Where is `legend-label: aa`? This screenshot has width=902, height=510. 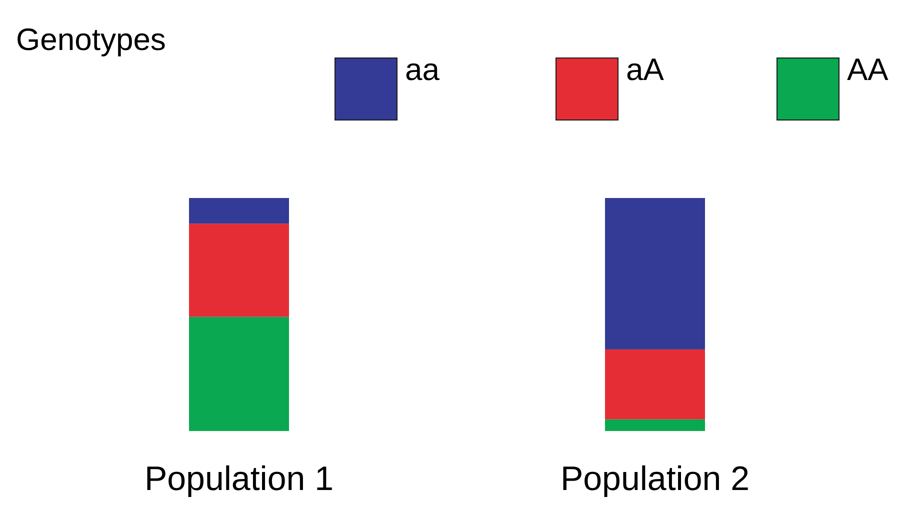
legend-label: aa is located at coordinates (422, 69).